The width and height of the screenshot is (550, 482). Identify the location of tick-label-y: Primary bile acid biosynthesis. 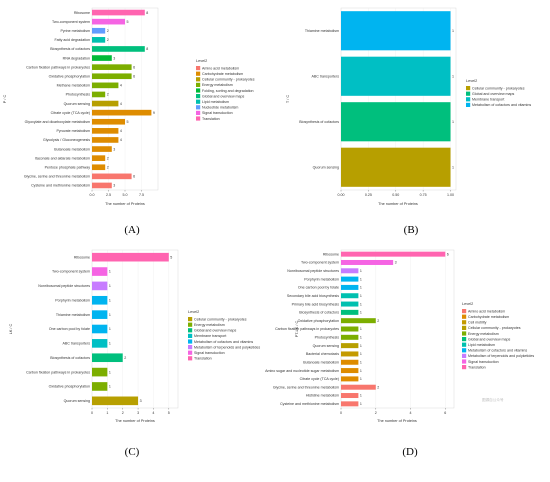
(316, 304).